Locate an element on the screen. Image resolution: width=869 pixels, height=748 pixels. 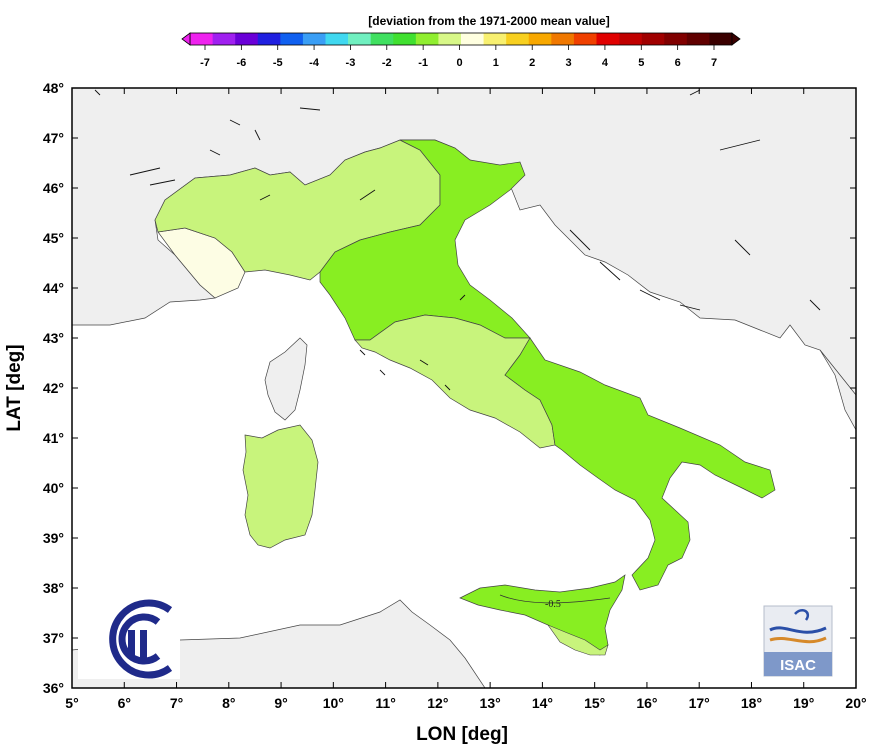
lat-tick-label: 41° is located at coordinates (53, 438).